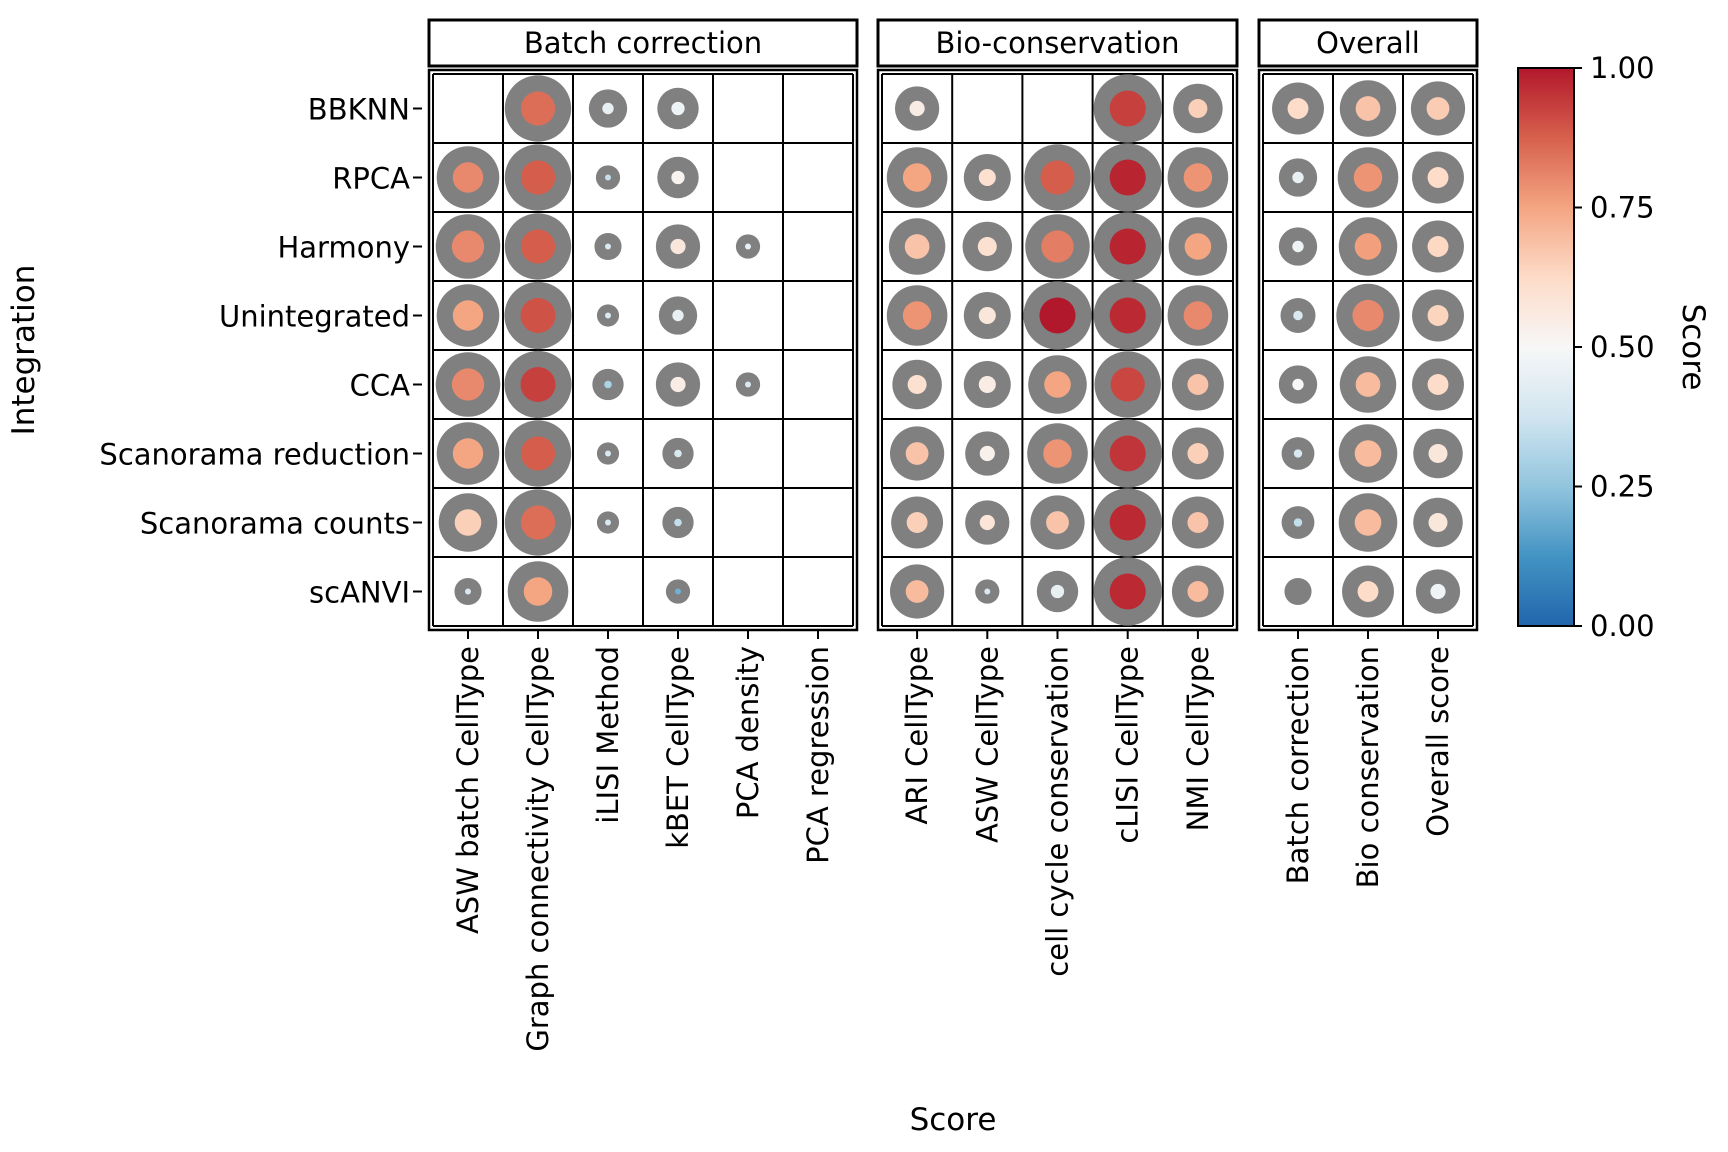 The image size is (1728, 1152). I want to click on column-label: kBET CellType, so click(678, 747).